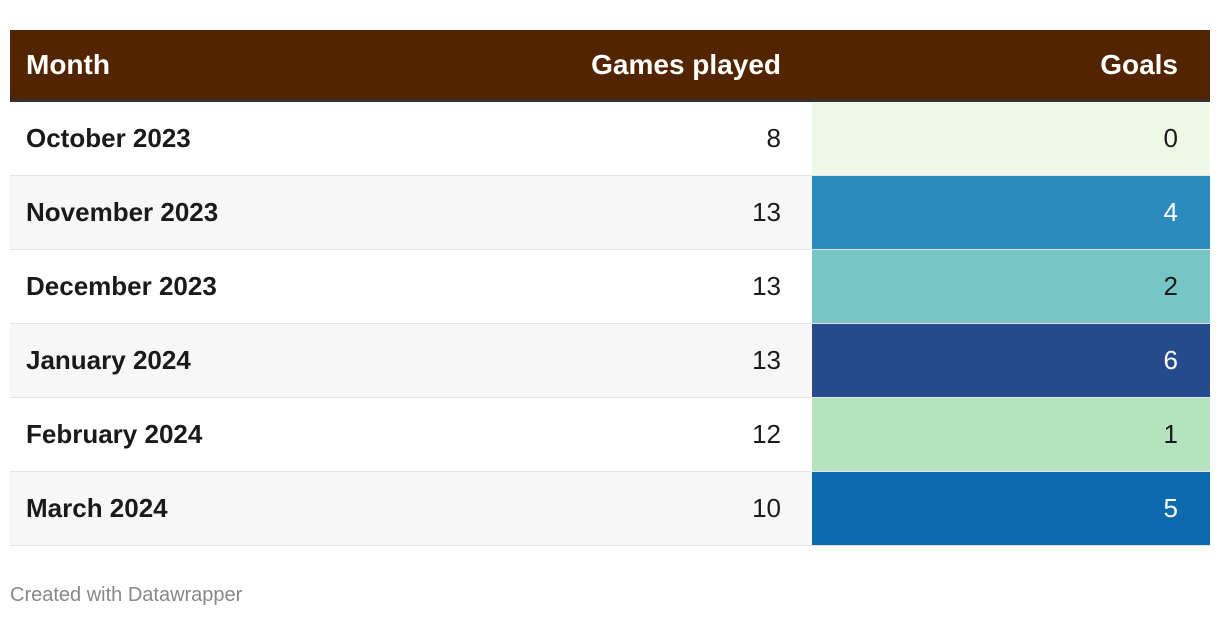 Image resolution: width=1220 pixels, height=620 pixels. Describe the element at coordinates (126, 595) in the screenshot. I see `footer: Created with Datawrapper` at that location.